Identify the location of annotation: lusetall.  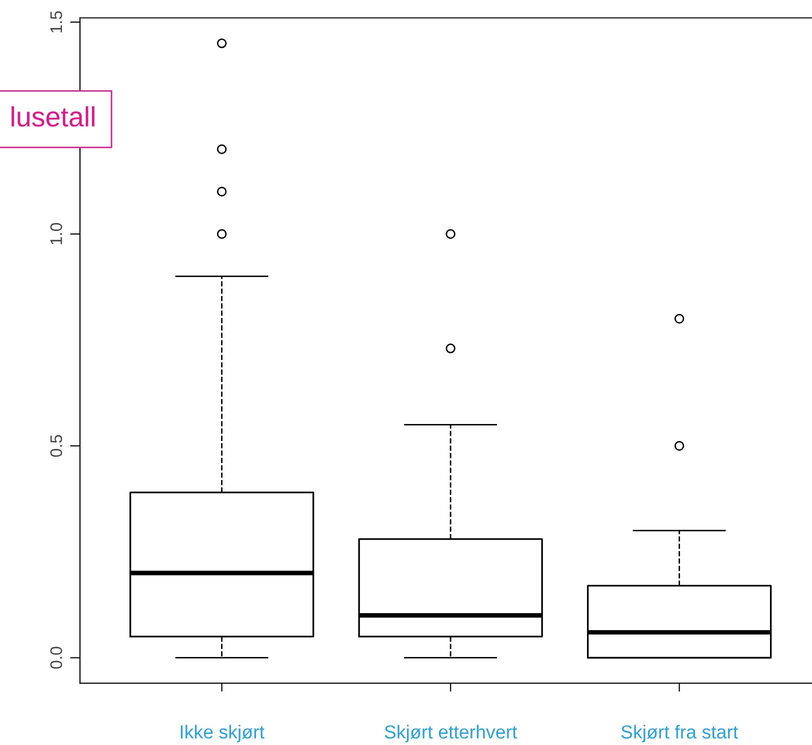
(53, 116).